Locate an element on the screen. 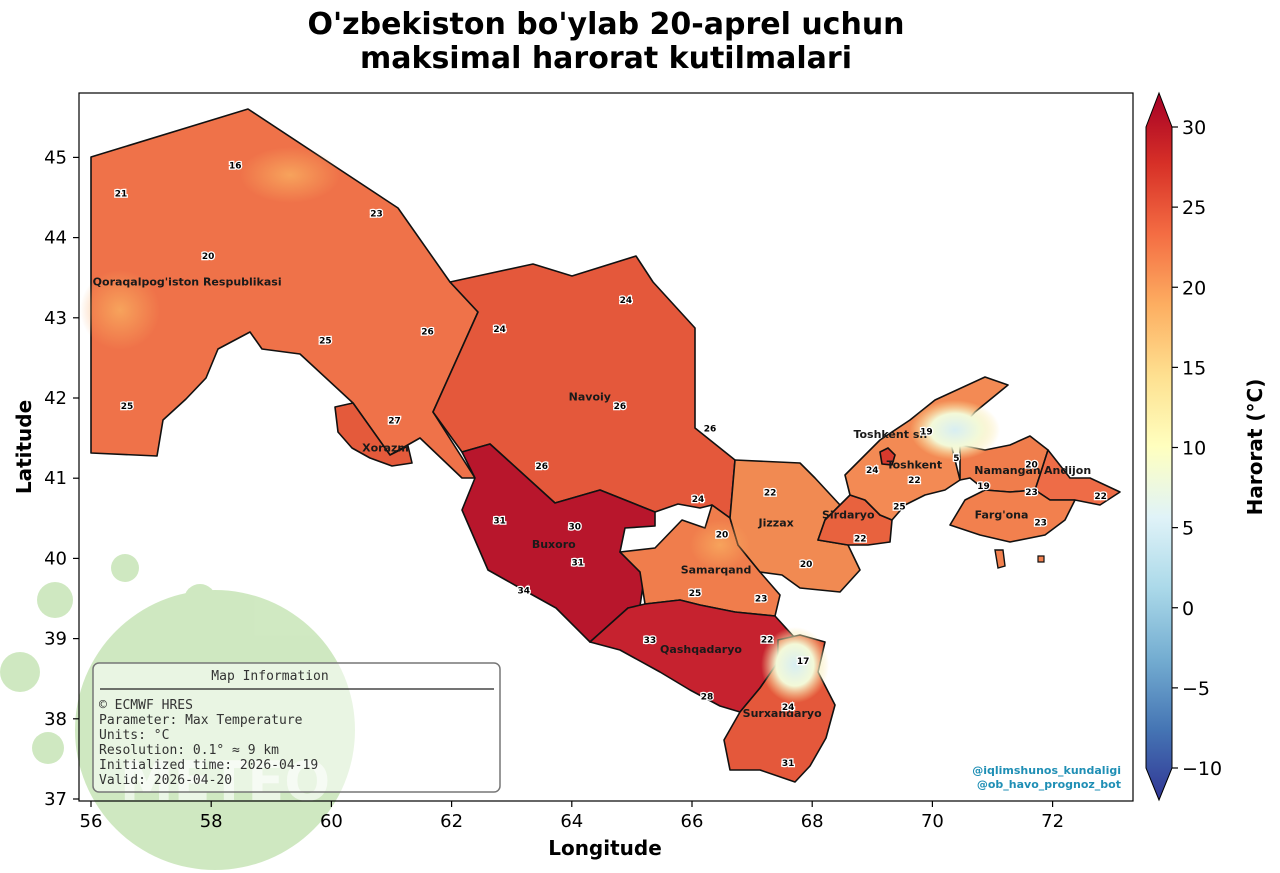 This screenshot has width=1280, height=873. region-label: Toshkent is located at coordinates (915, 465).